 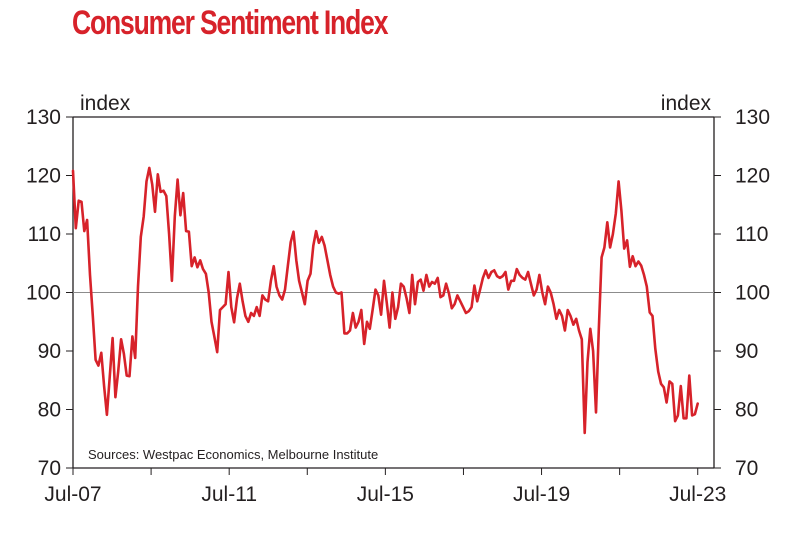 What do you see at coordinates (229, 494) in the screenshot?
I see `x-tick-label: Jul-11` at bounding box center [229, 494].